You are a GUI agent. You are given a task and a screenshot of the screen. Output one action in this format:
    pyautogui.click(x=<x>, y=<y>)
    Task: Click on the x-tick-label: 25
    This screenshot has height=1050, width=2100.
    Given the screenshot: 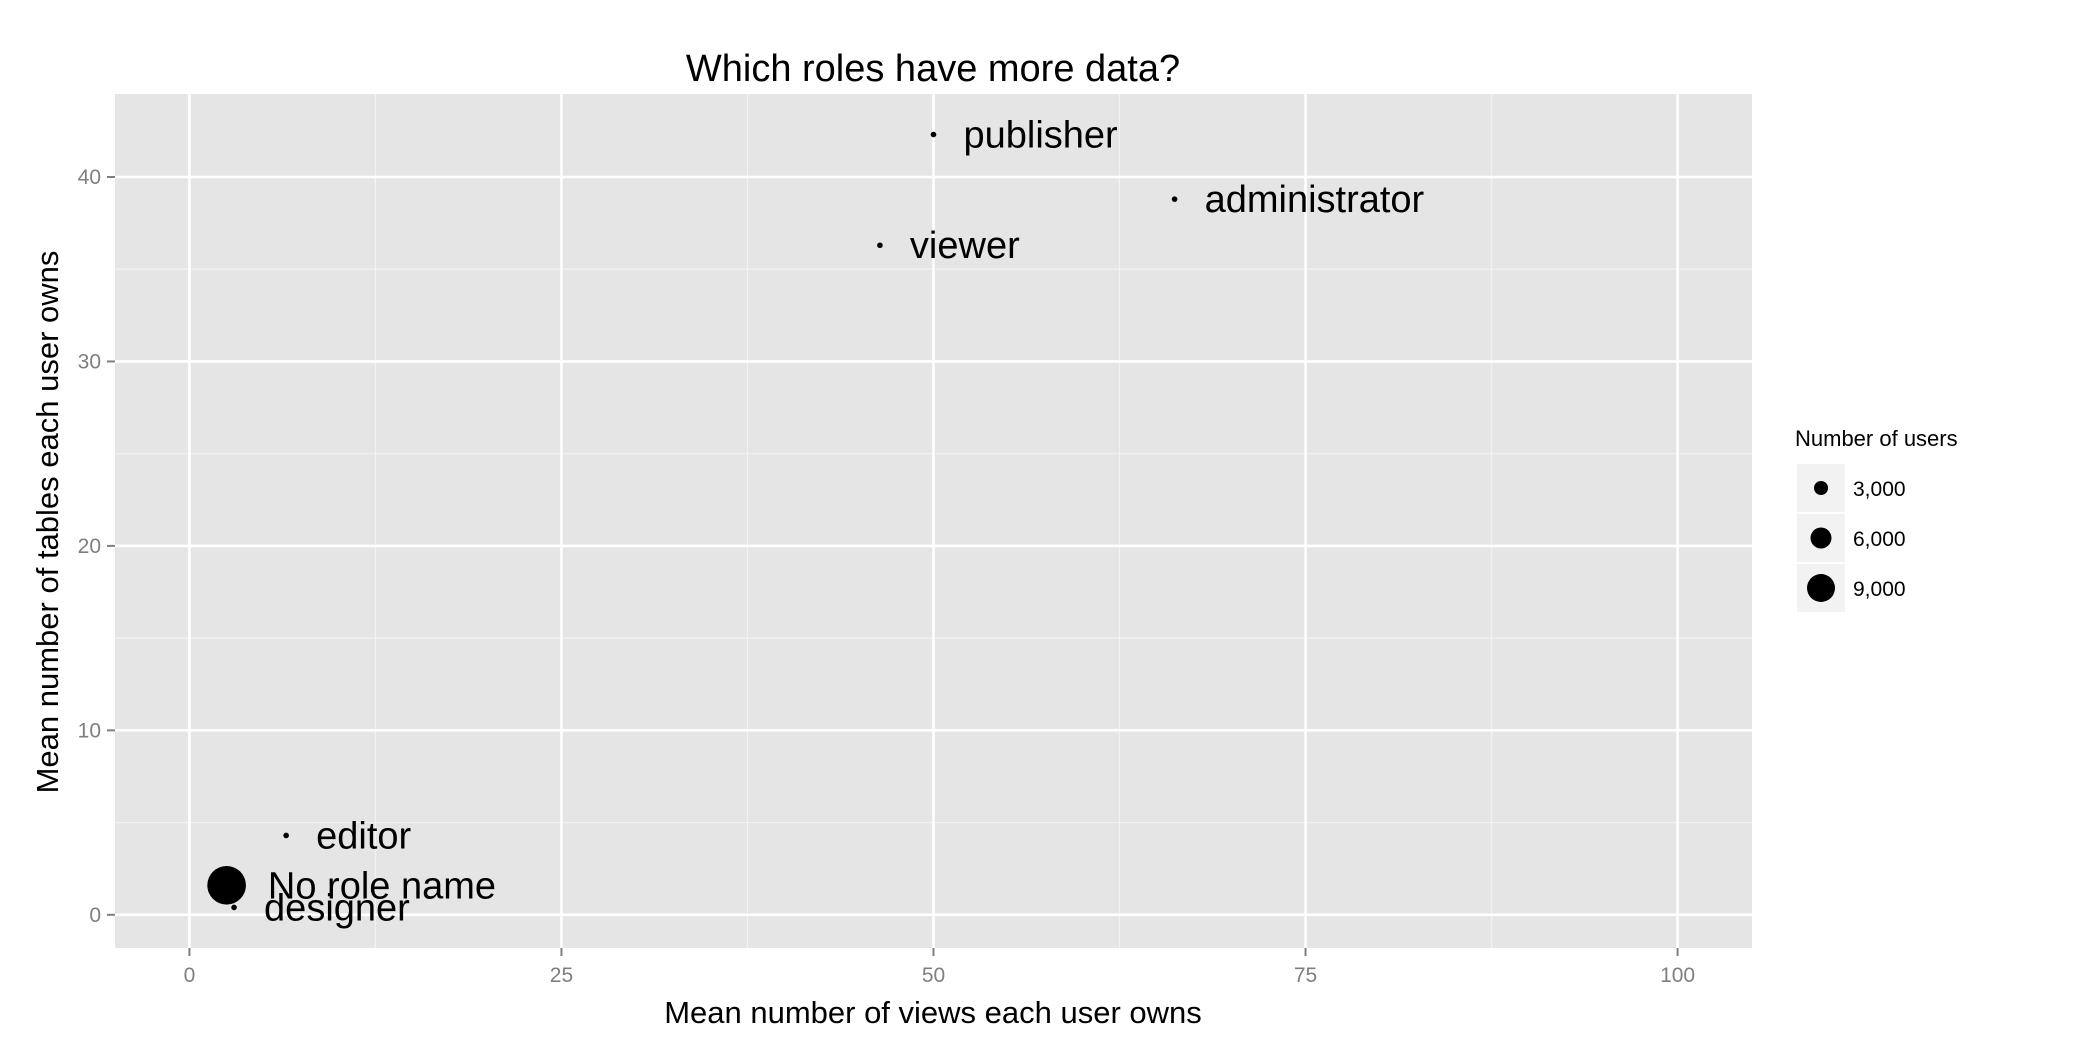 What is the action you would take?
    pyautogui.click(x=561, y=975)
    